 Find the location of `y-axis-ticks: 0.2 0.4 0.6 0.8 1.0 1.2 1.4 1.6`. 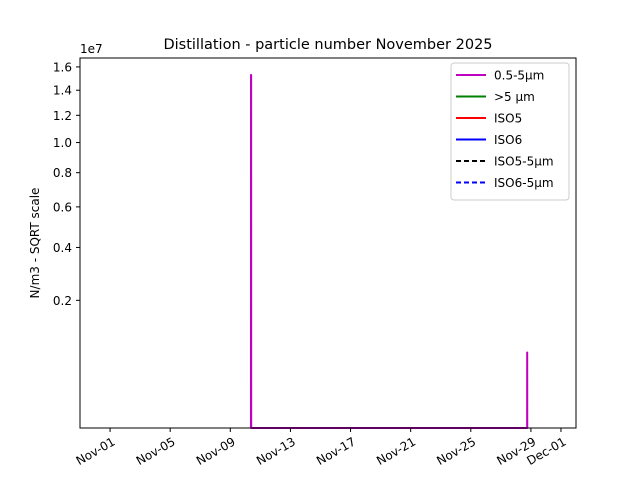

y-axis-ticks: 0.2 0.4 0.6 0.8 1.0 1.2 1.4 1.6 is located at coordinates (66, 184).